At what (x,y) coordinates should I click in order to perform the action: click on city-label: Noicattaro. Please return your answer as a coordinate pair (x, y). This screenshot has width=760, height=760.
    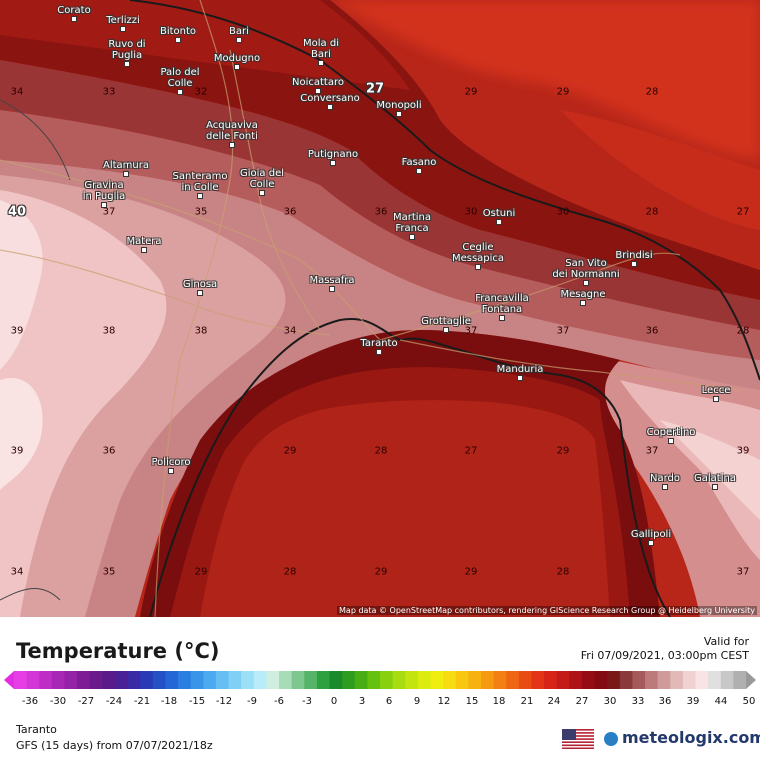
    Looking at the image, I should click on (318, 82).